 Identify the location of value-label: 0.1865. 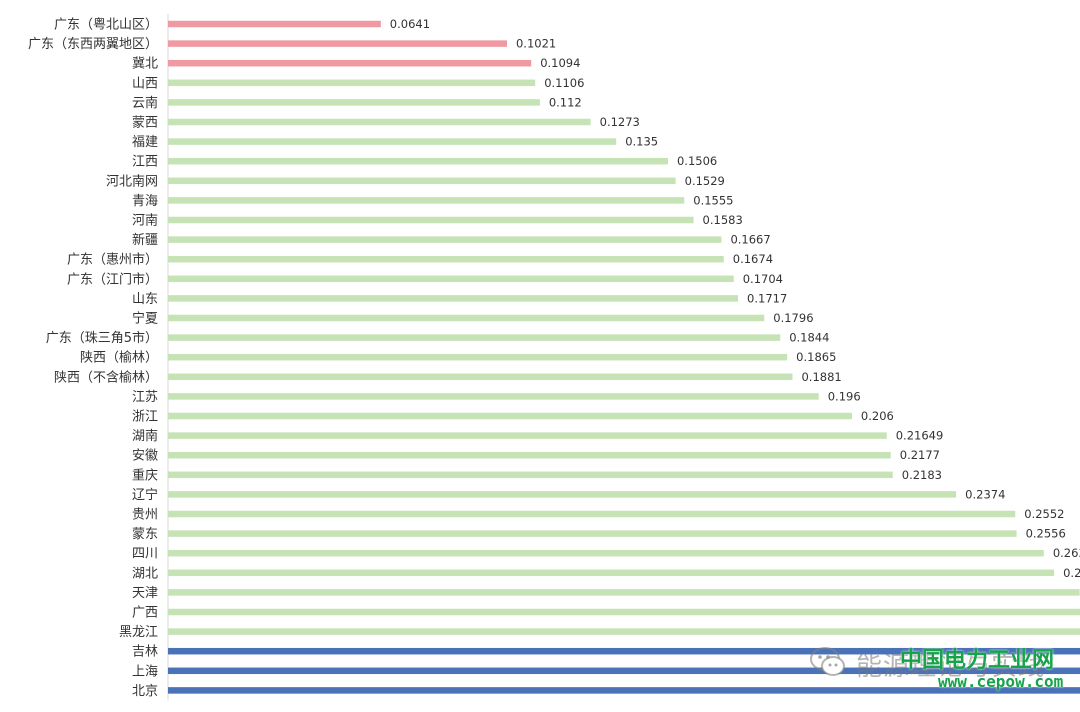
(816, 357).